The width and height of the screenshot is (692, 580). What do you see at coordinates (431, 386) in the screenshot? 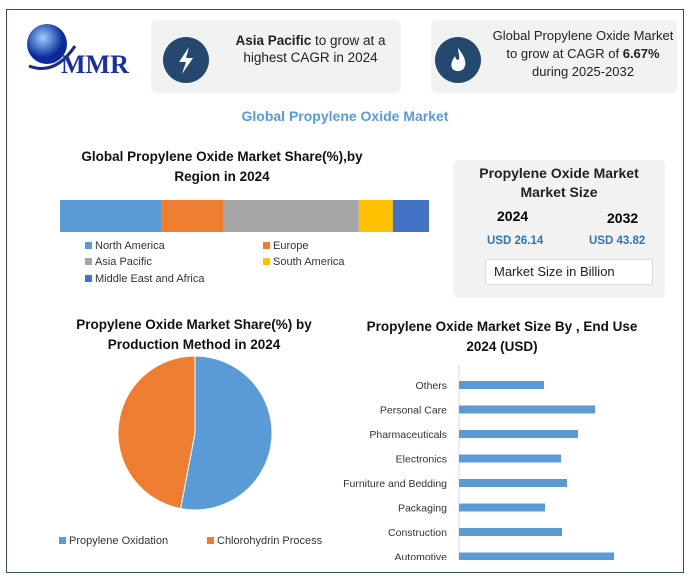
I see `category-label: Others` at bounding box center [431, 386].